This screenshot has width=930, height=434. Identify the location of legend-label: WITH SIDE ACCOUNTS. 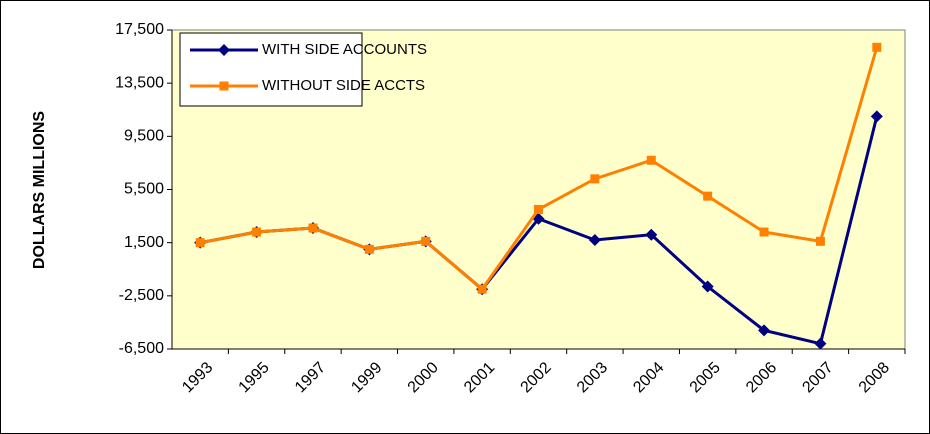
(344, 49).